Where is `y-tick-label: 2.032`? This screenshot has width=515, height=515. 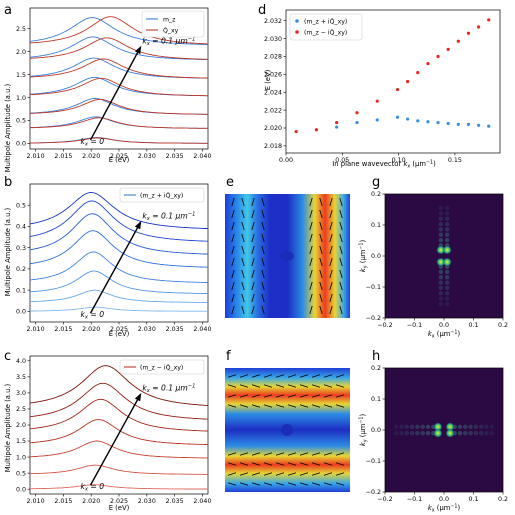 y-tick-label: 2.032 is located at coordinates (273, 21).